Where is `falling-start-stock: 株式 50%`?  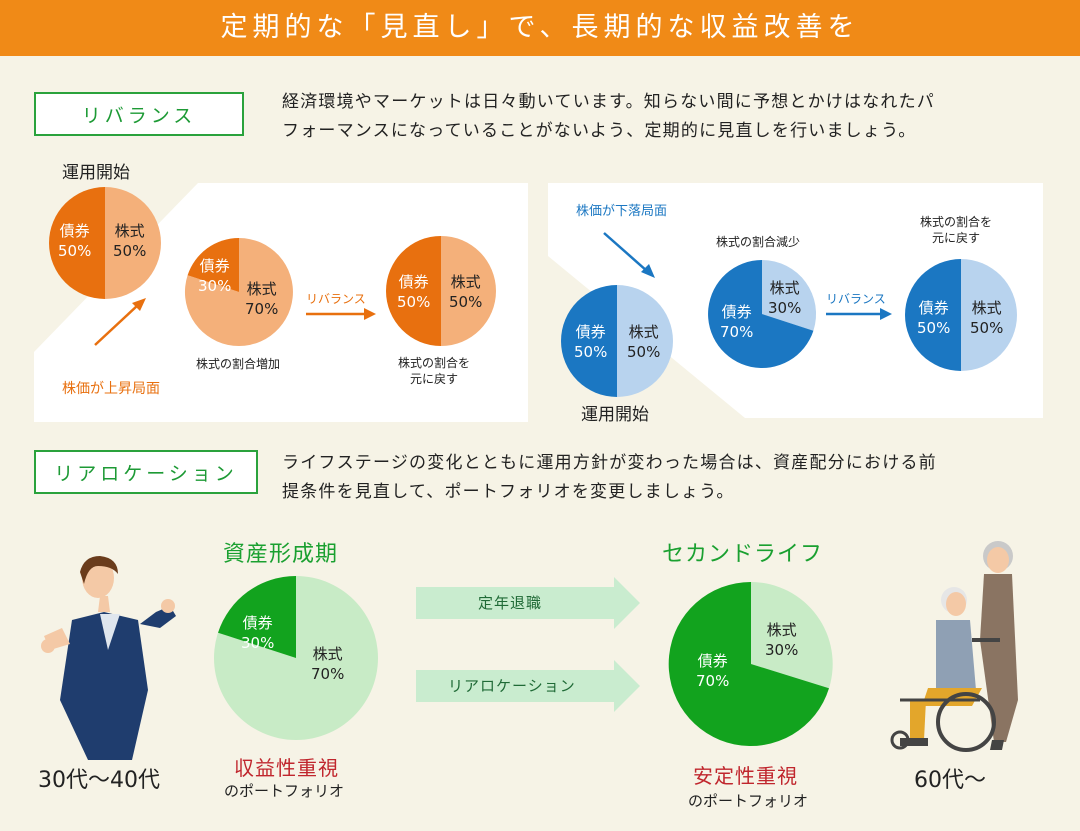 falling-start-stock: 株式 50% is located at coordinates (644, 342).